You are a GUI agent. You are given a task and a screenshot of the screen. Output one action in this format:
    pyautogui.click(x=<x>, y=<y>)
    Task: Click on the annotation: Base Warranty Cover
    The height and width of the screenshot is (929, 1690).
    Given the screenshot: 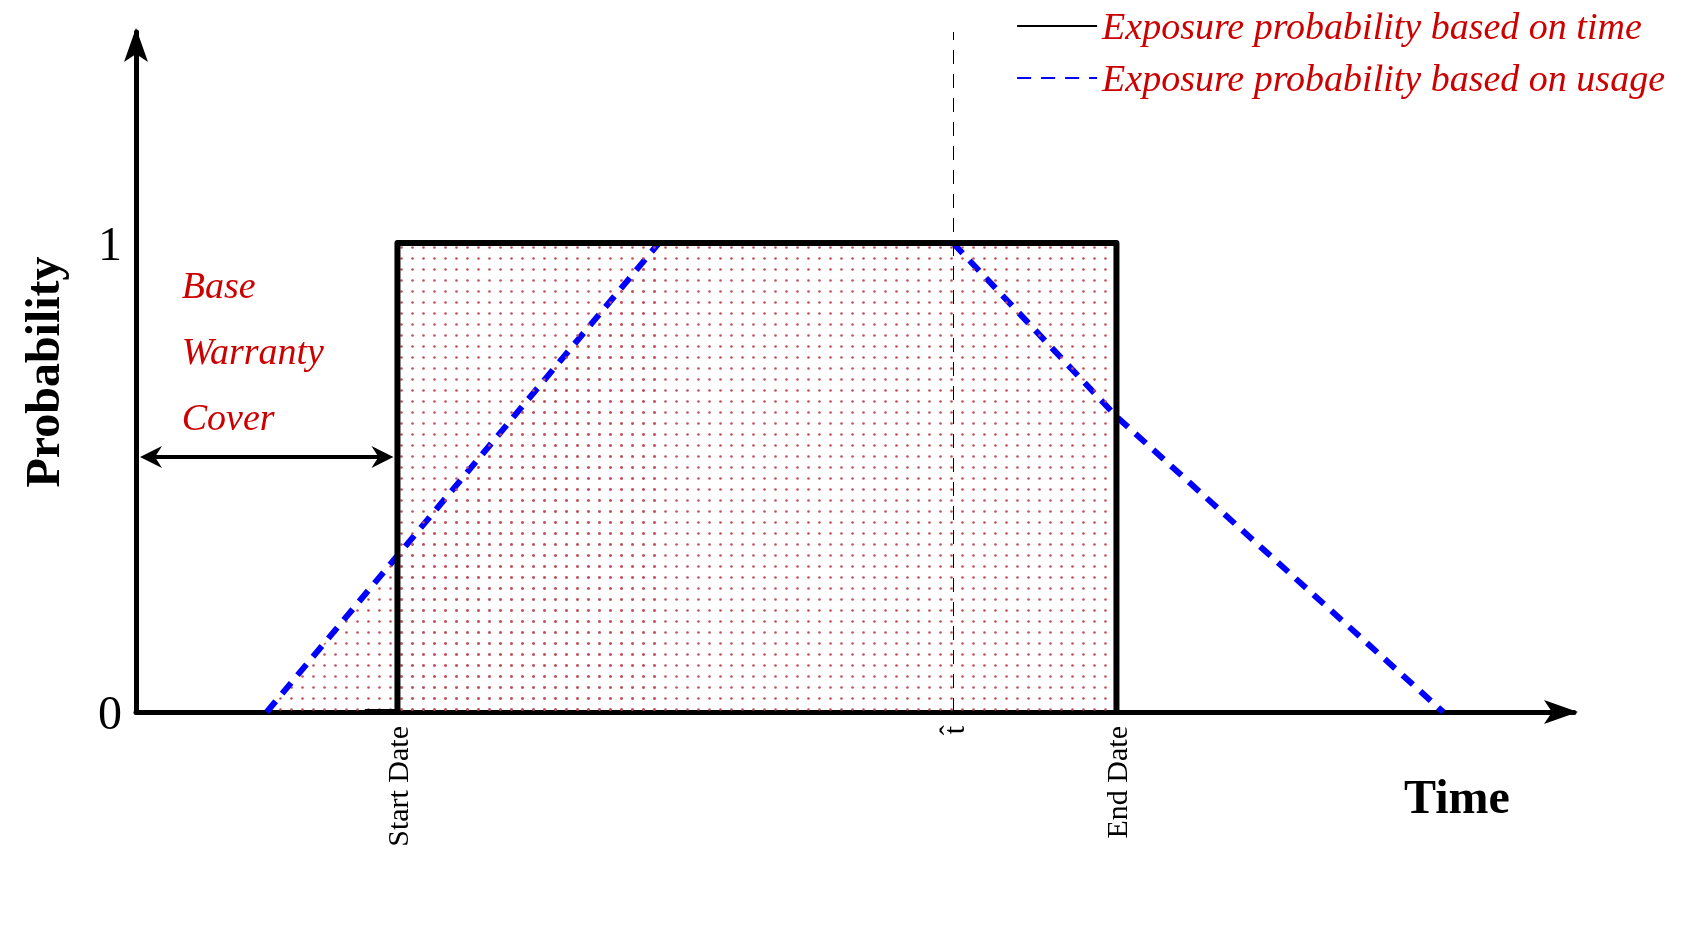 What is the action you would take?
    pyautogui.click(x=257, y=351)
    